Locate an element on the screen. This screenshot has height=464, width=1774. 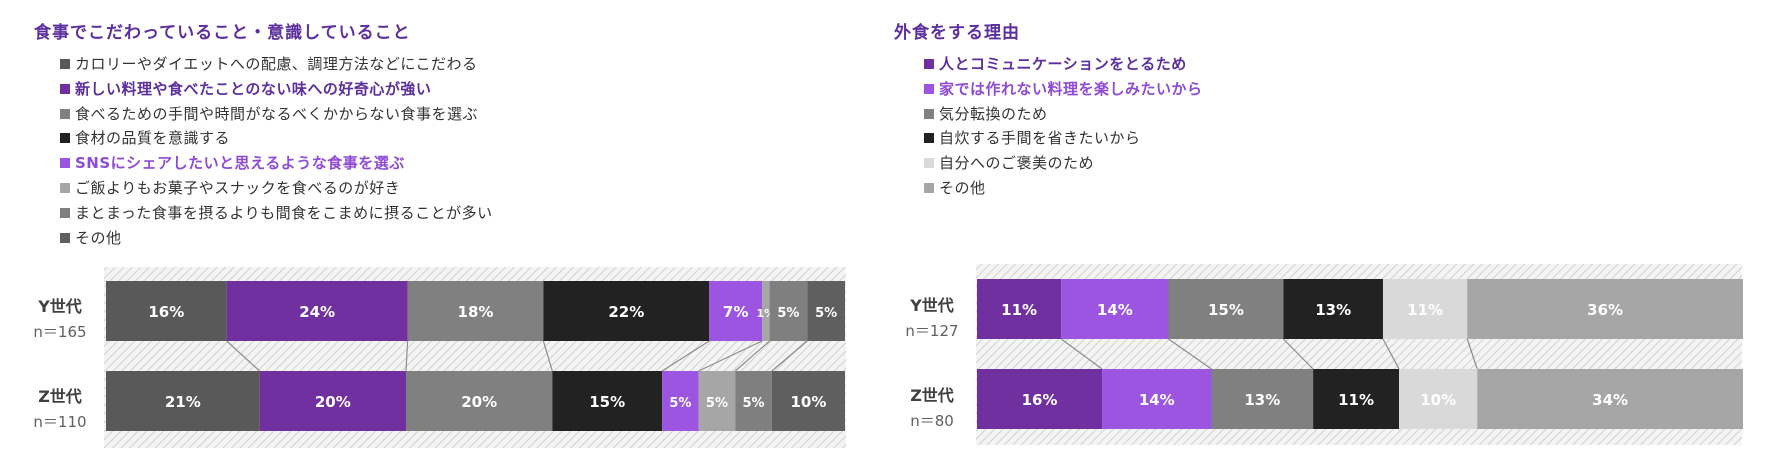
legend-item: ご飯よりもお菓子やスナックを食べるのが好き is located at coordinates (276, 188).